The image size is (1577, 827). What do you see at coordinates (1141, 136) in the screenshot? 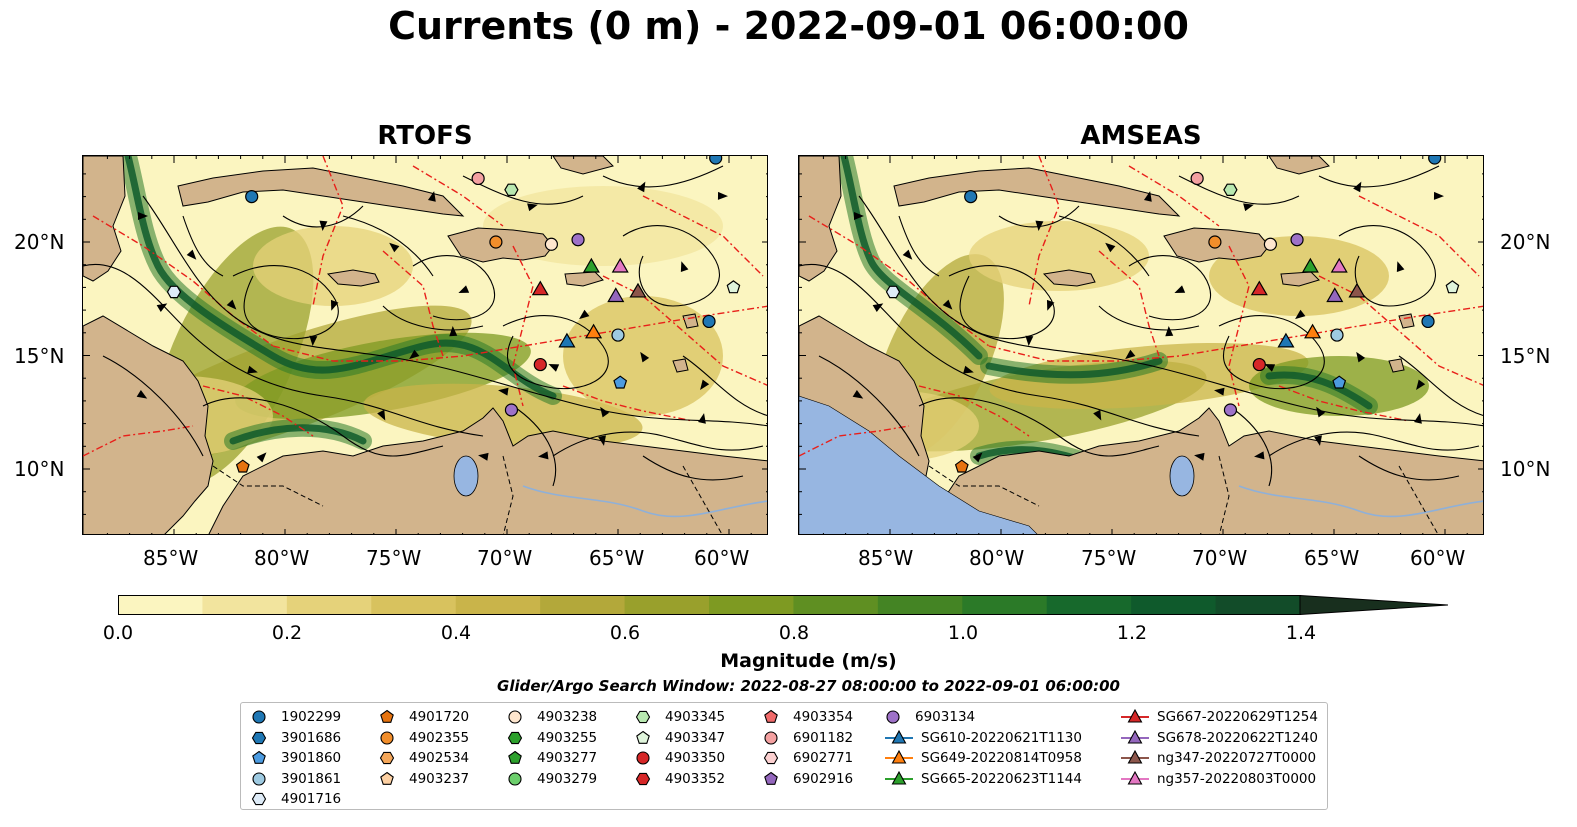
I see `panel-title-amseas: AMSEAS` at bounding box center [1141, 136].